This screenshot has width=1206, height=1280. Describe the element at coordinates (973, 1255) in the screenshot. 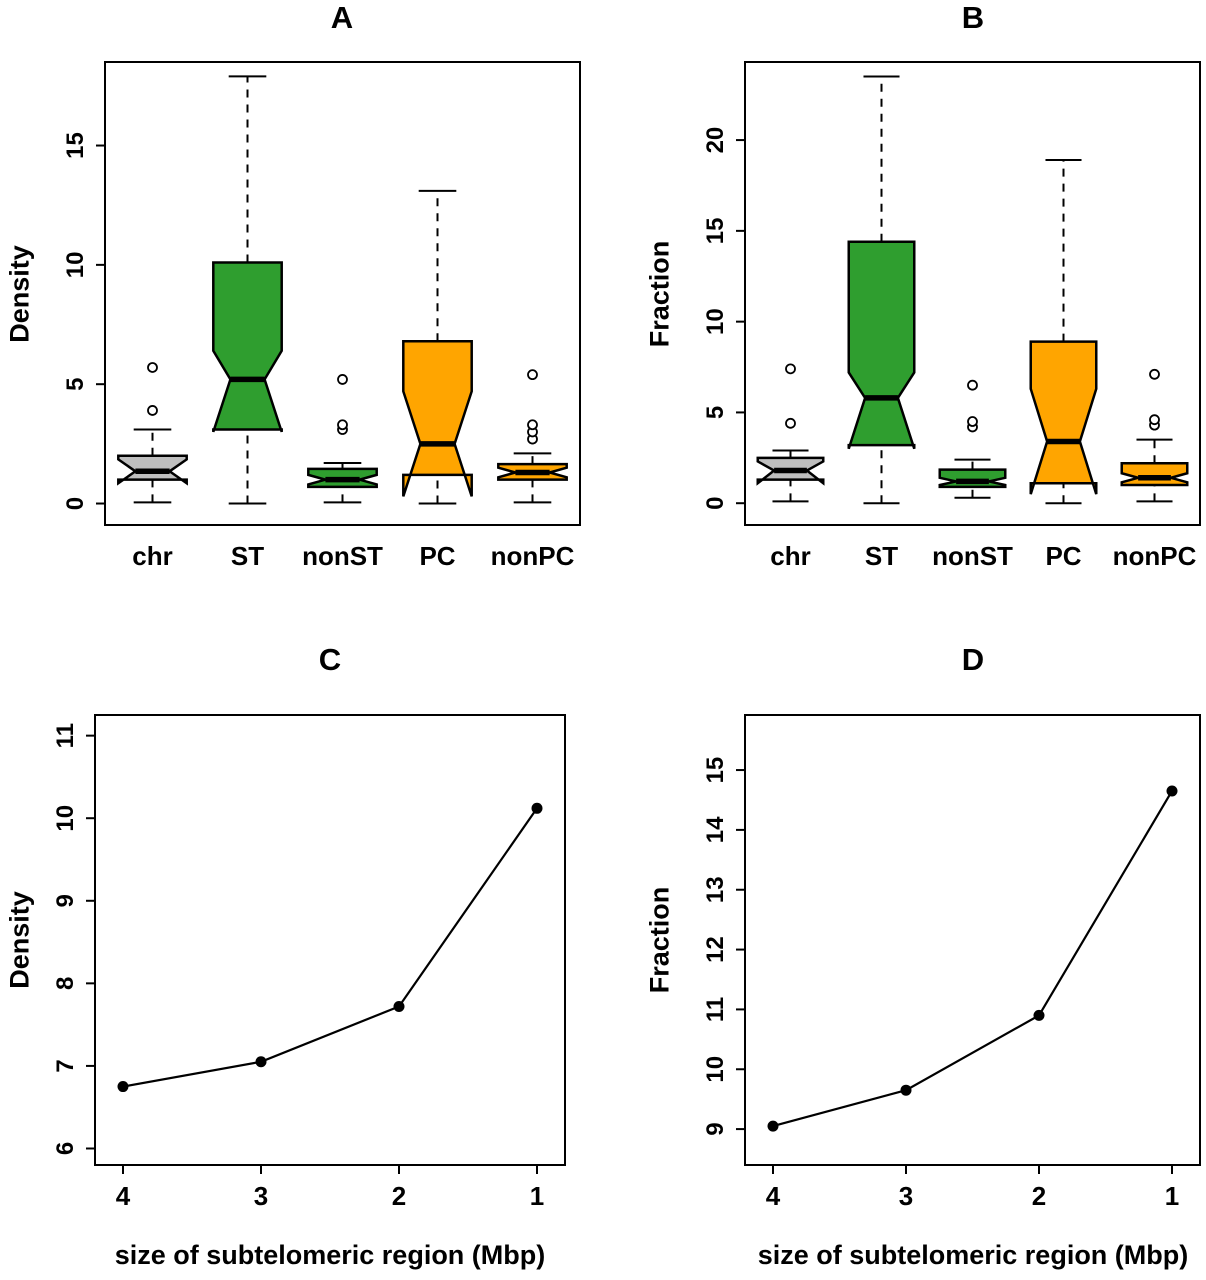

I see `panel-d-xlabel: size of subtelomeric region (Mbp)` at that location.